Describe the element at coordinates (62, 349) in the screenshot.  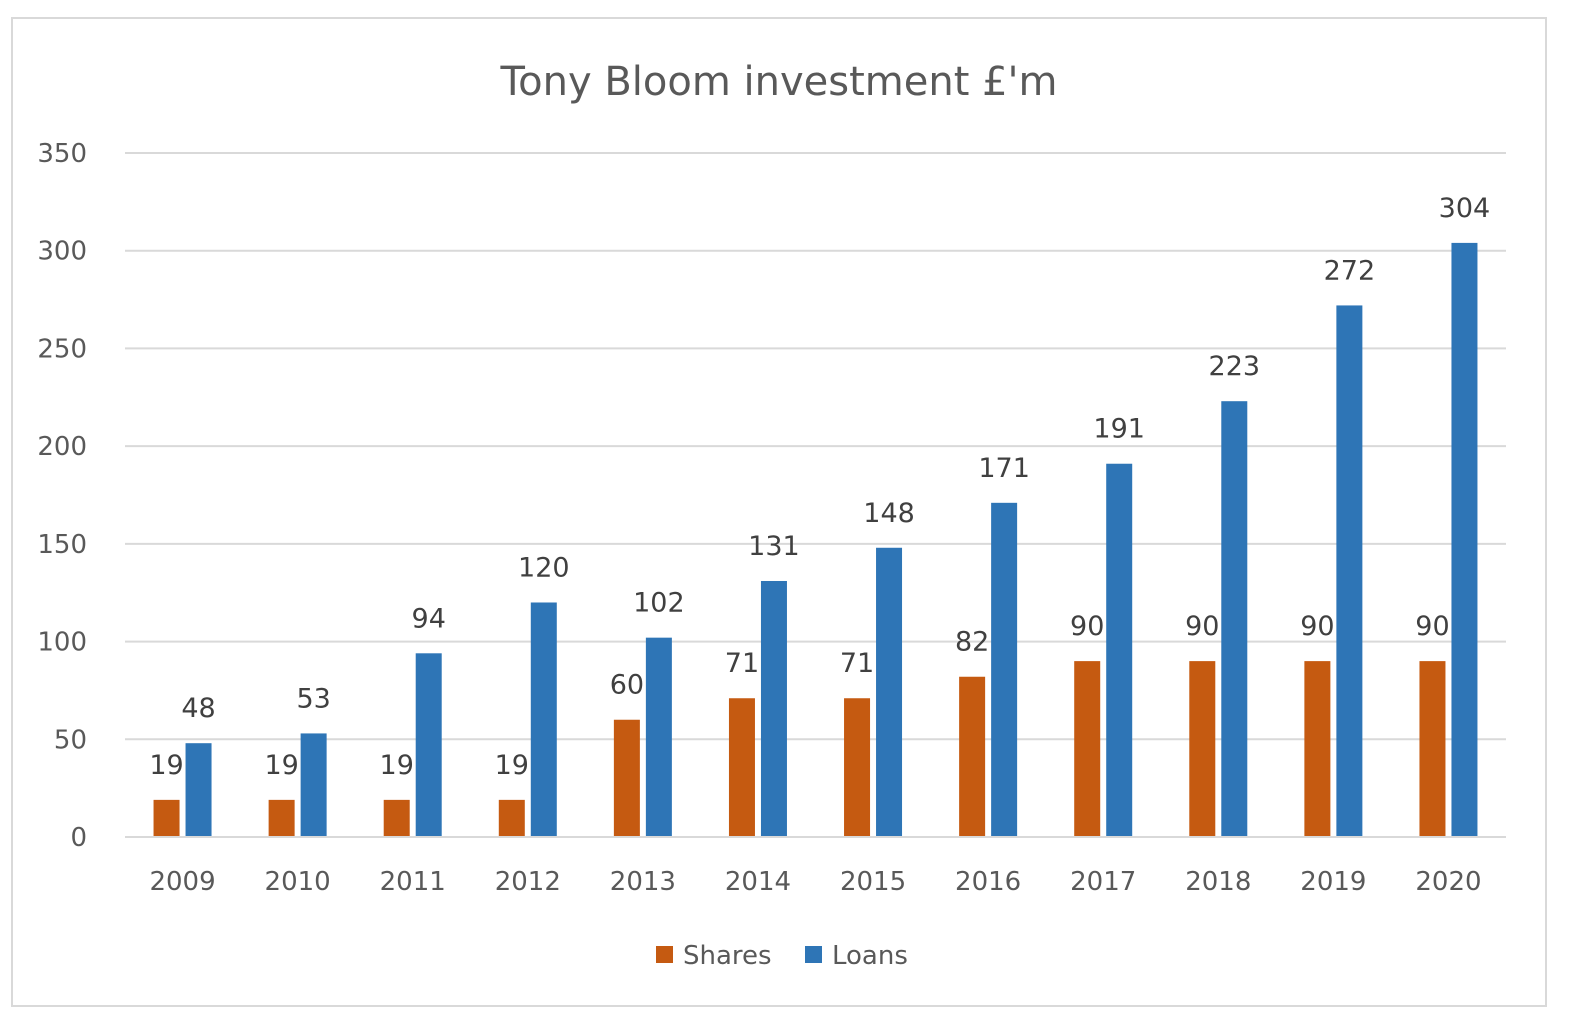
I see `y-tick-label: 250` at that location.